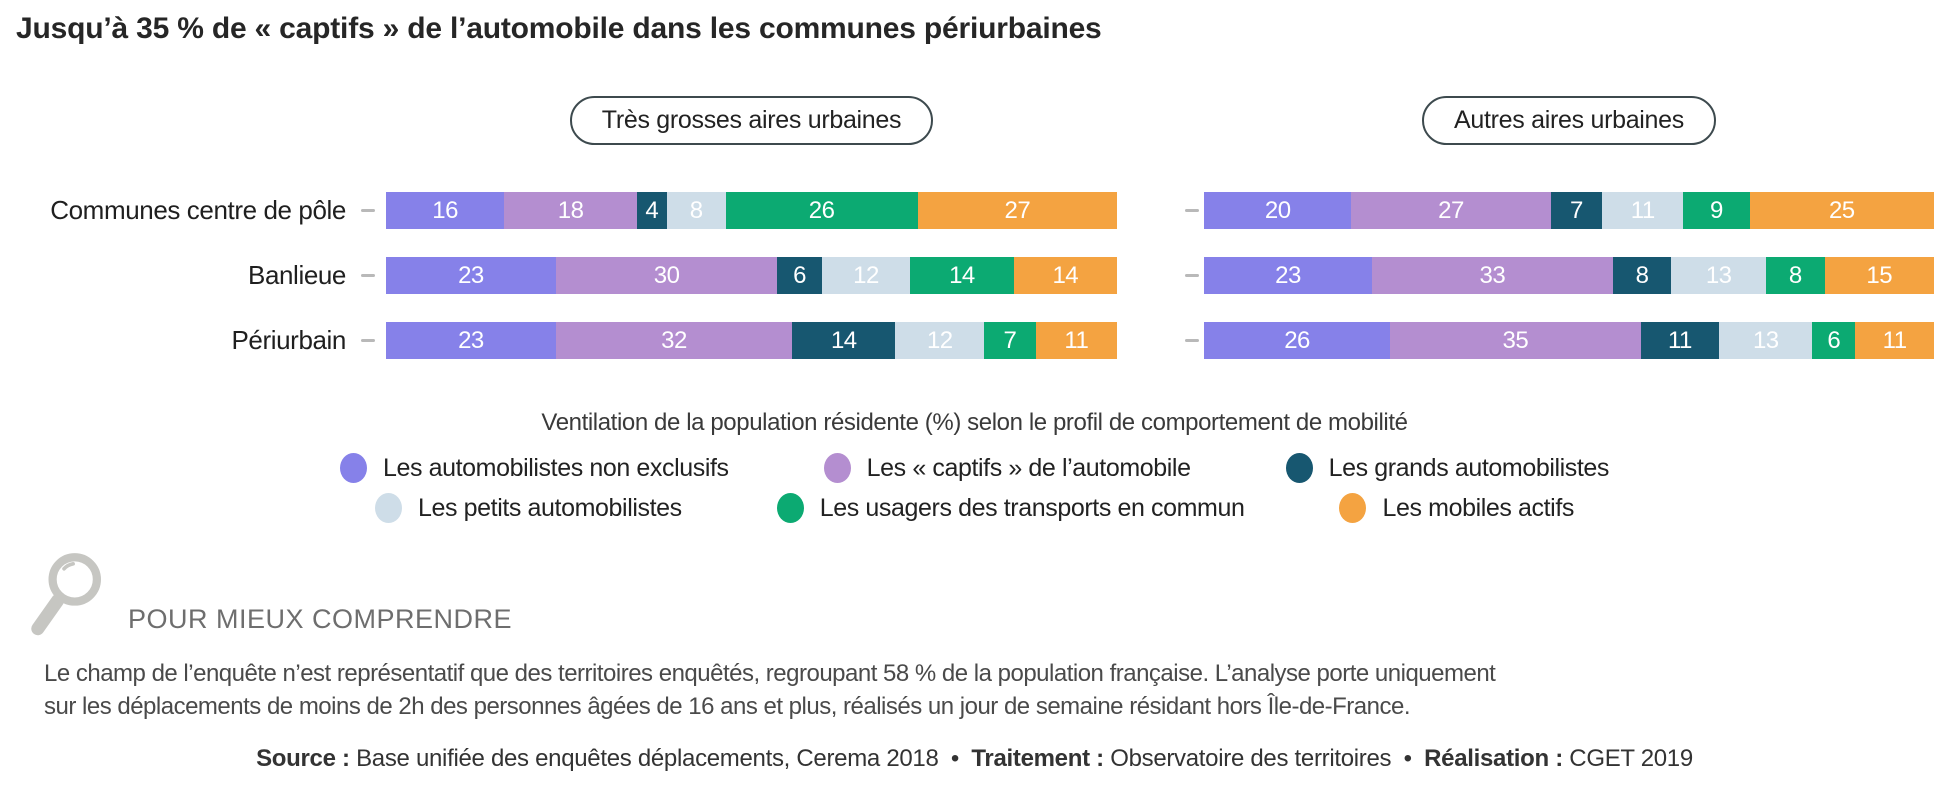 The height and width of the screenshot is (792, 1949). I want to click on legend-item: Les grands automobilistes, so click(1447, 468).